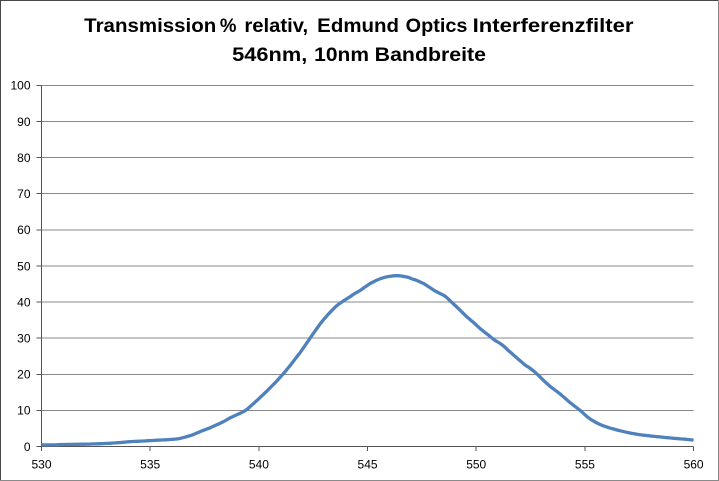 The width and height of the screenshot is (719, 481). I want to click on svg-text: 546nm,, so click(269, 55).